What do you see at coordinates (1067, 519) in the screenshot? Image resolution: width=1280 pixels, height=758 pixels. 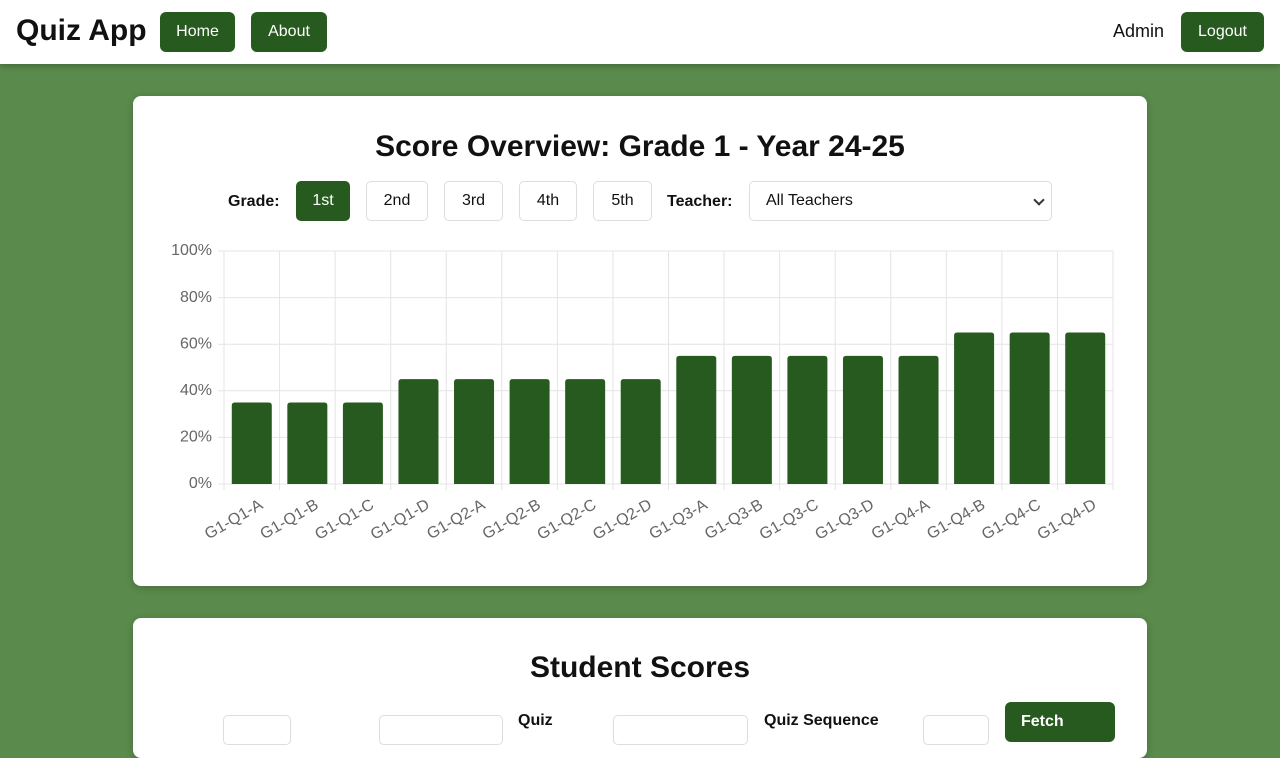 I see `x-tick-label: G1-Q4-D` at bounding box center [1067, 519].